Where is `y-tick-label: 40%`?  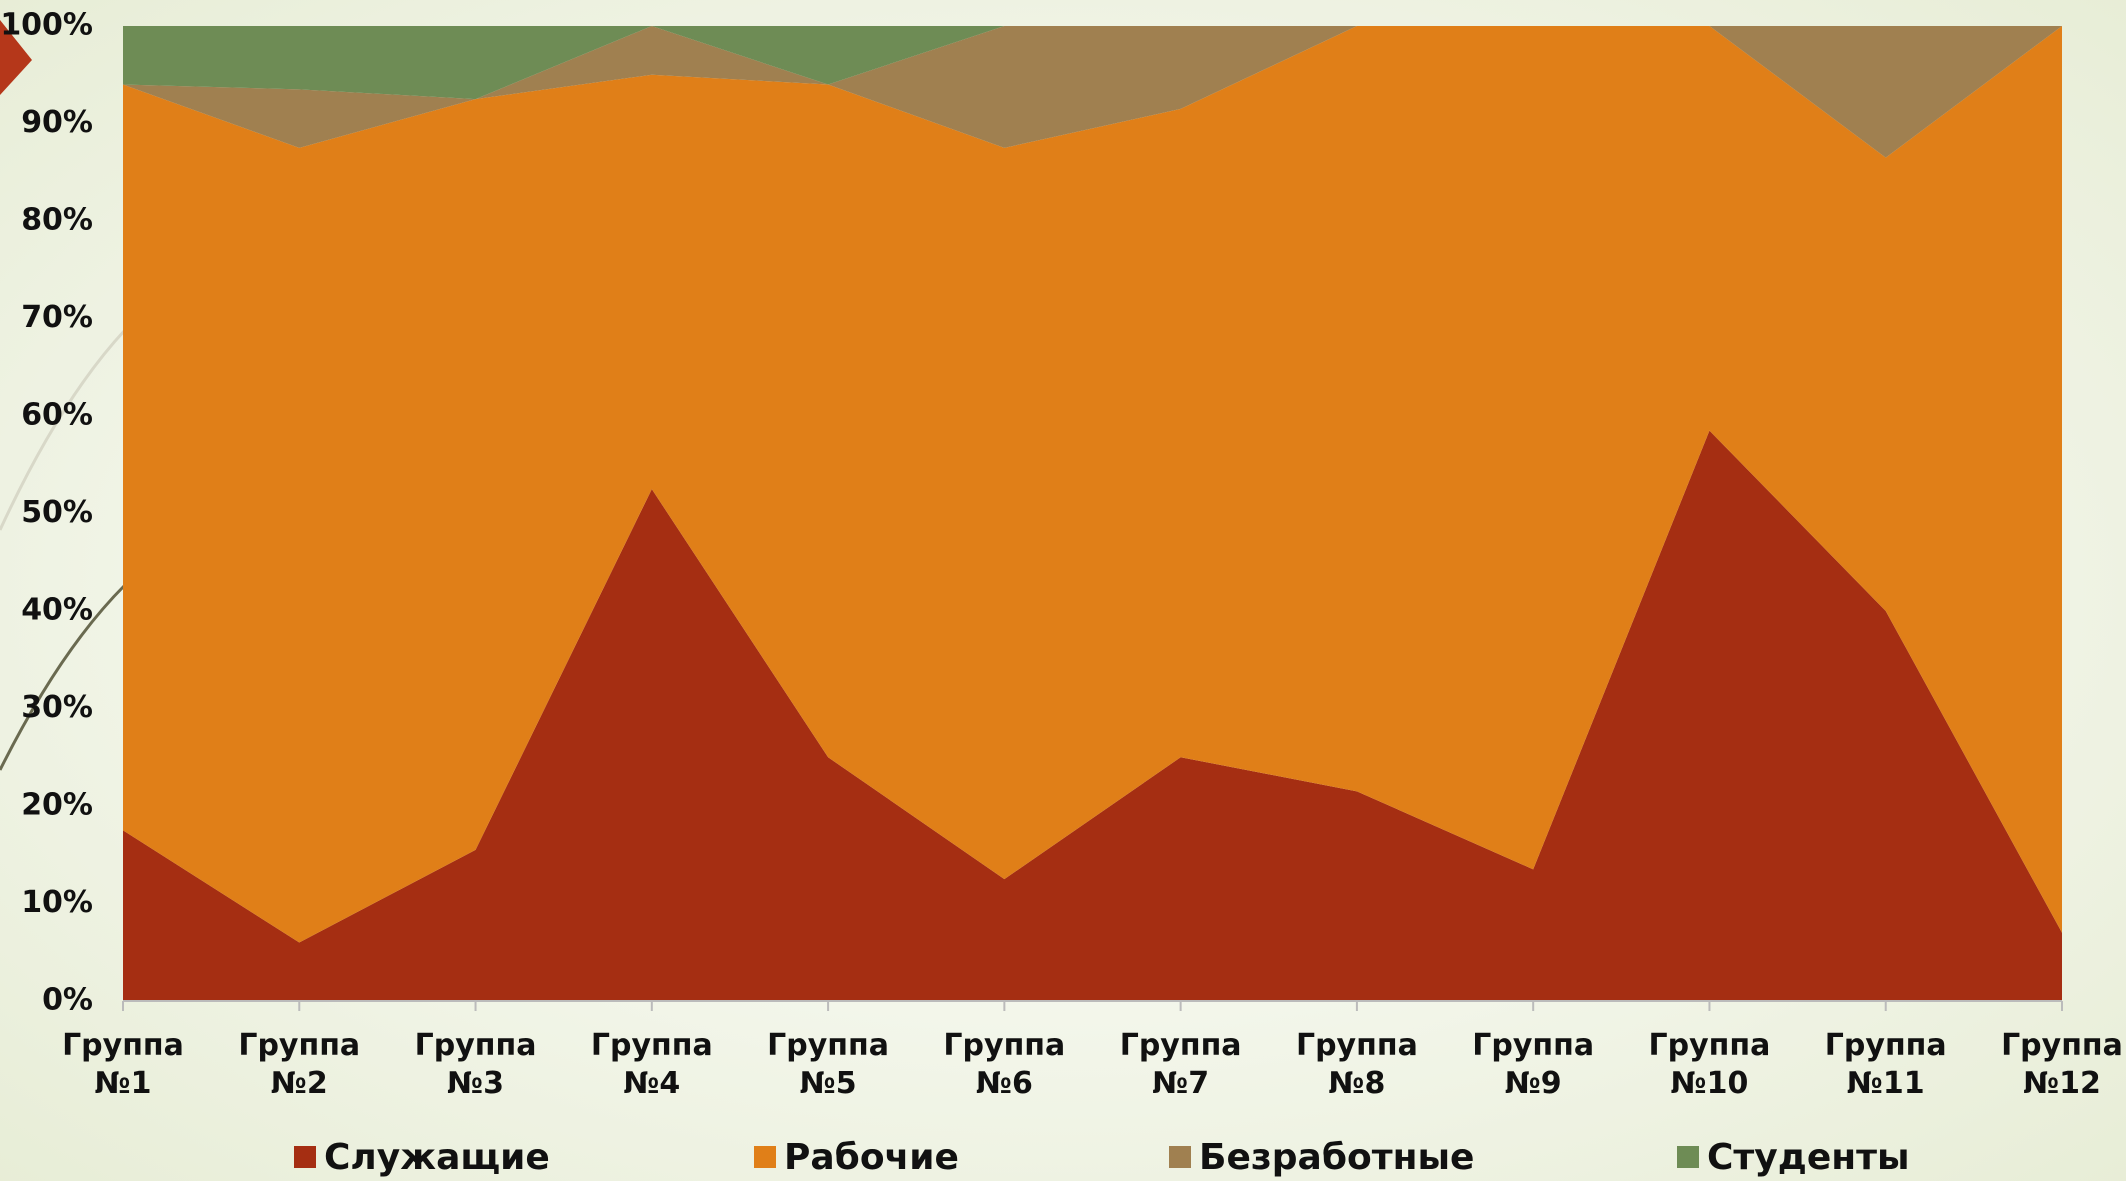
y-tick-label: 40% is located at coordinates (57, 610).